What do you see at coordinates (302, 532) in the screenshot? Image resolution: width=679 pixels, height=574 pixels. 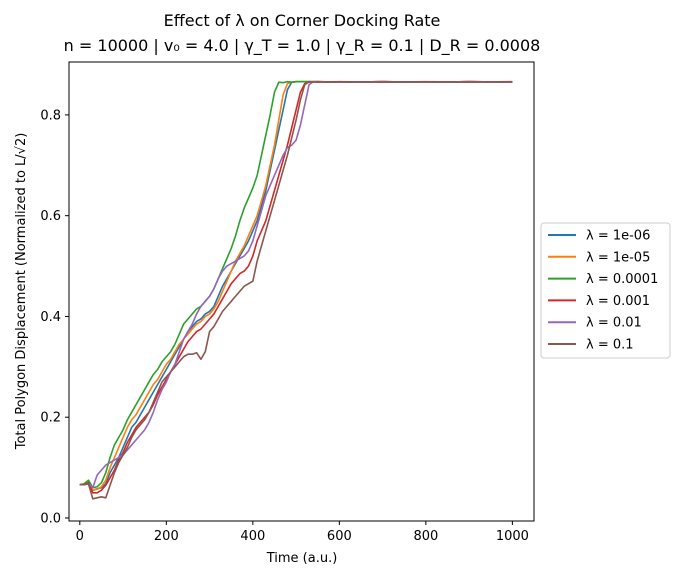 I see `x-axis-ticks: 0 200 400 600 800 1000` at bounding box center [302, 532].